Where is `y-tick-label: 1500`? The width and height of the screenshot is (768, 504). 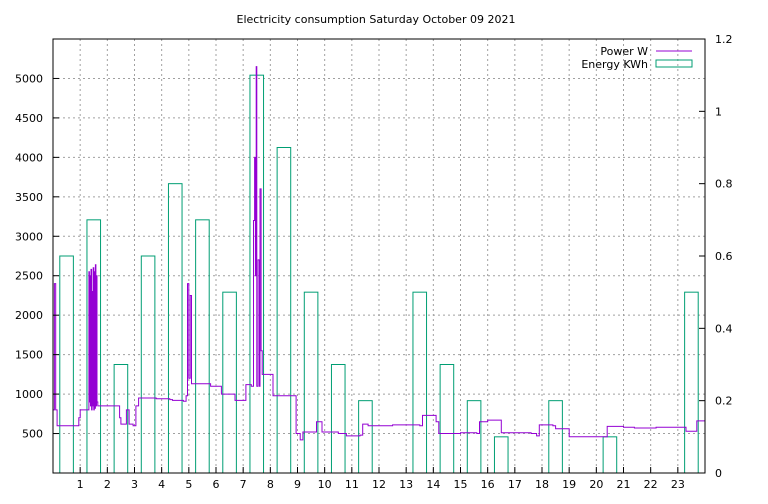
y-tick-label: 1500 is located at coordinates (29, 355).